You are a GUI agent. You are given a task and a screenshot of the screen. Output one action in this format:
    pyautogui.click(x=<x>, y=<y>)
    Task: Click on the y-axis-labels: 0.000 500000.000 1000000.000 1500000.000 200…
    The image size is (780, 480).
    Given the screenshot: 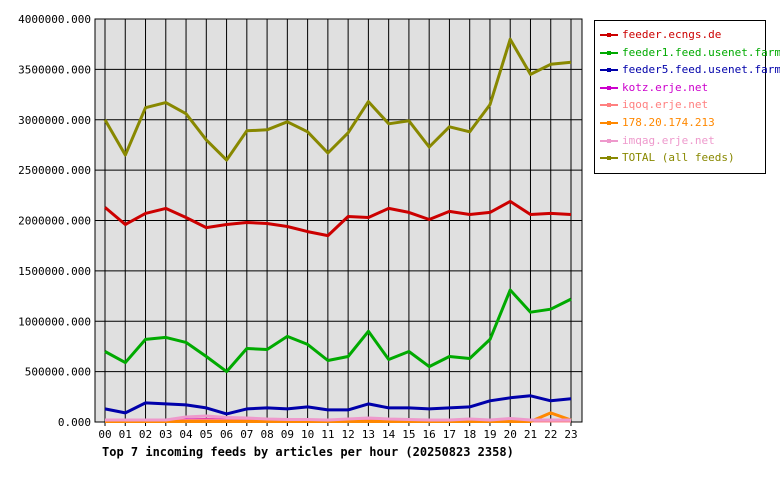 What is the action you would take?
    pyautogui.click(x=54, y=221)
    